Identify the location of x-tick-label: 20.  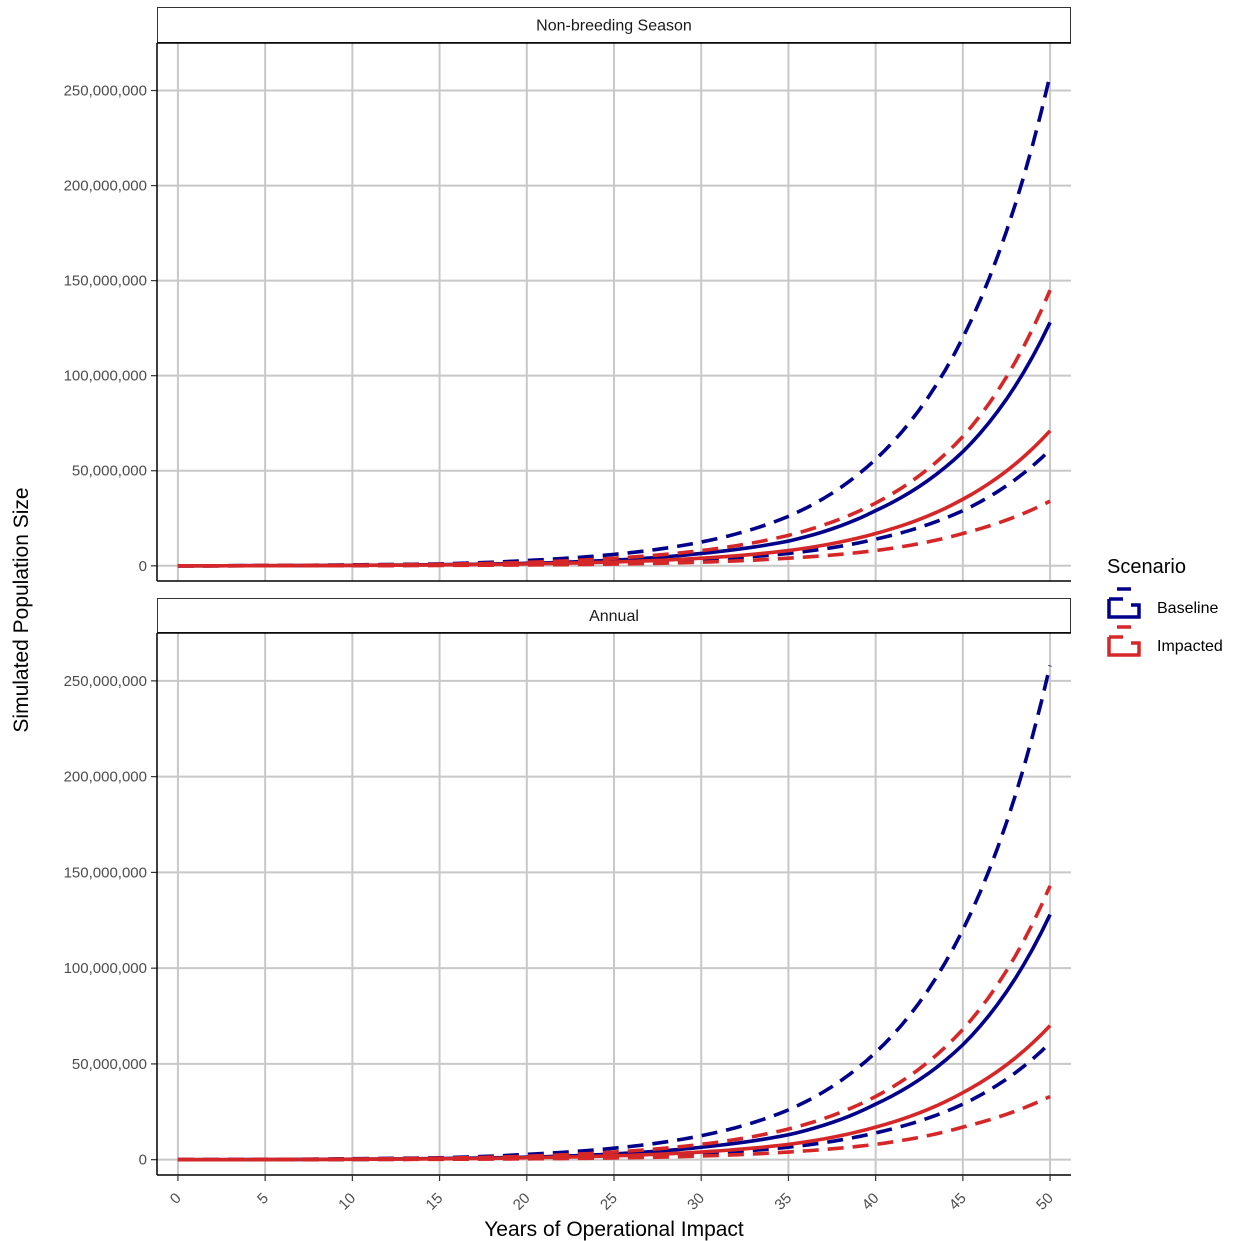
(522, 1202).